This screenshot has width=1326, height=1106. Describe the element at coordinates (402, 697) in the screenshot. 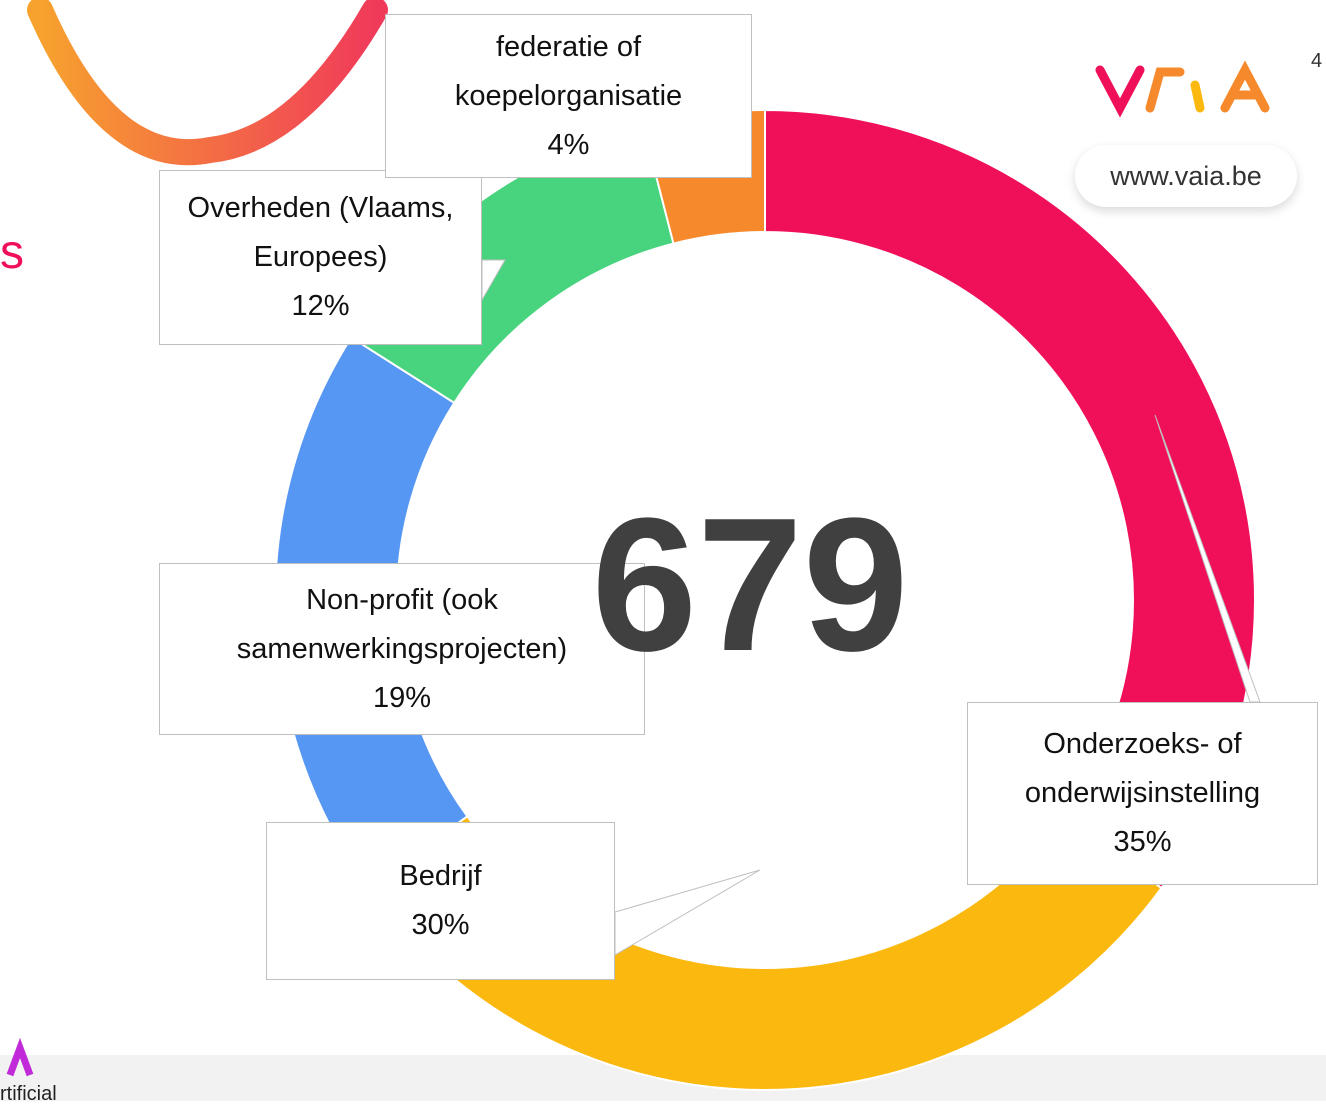

I see `value-label: 19%` at that location.